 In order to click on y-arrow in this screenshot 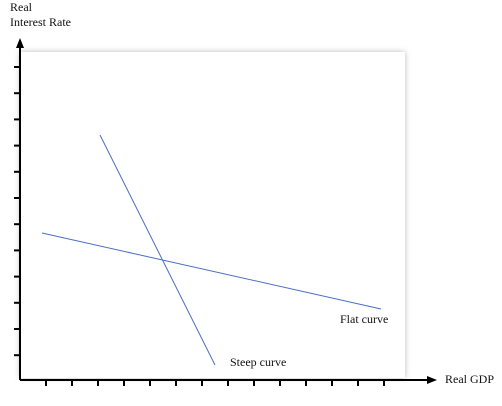, I will do `click(20, 43)`.